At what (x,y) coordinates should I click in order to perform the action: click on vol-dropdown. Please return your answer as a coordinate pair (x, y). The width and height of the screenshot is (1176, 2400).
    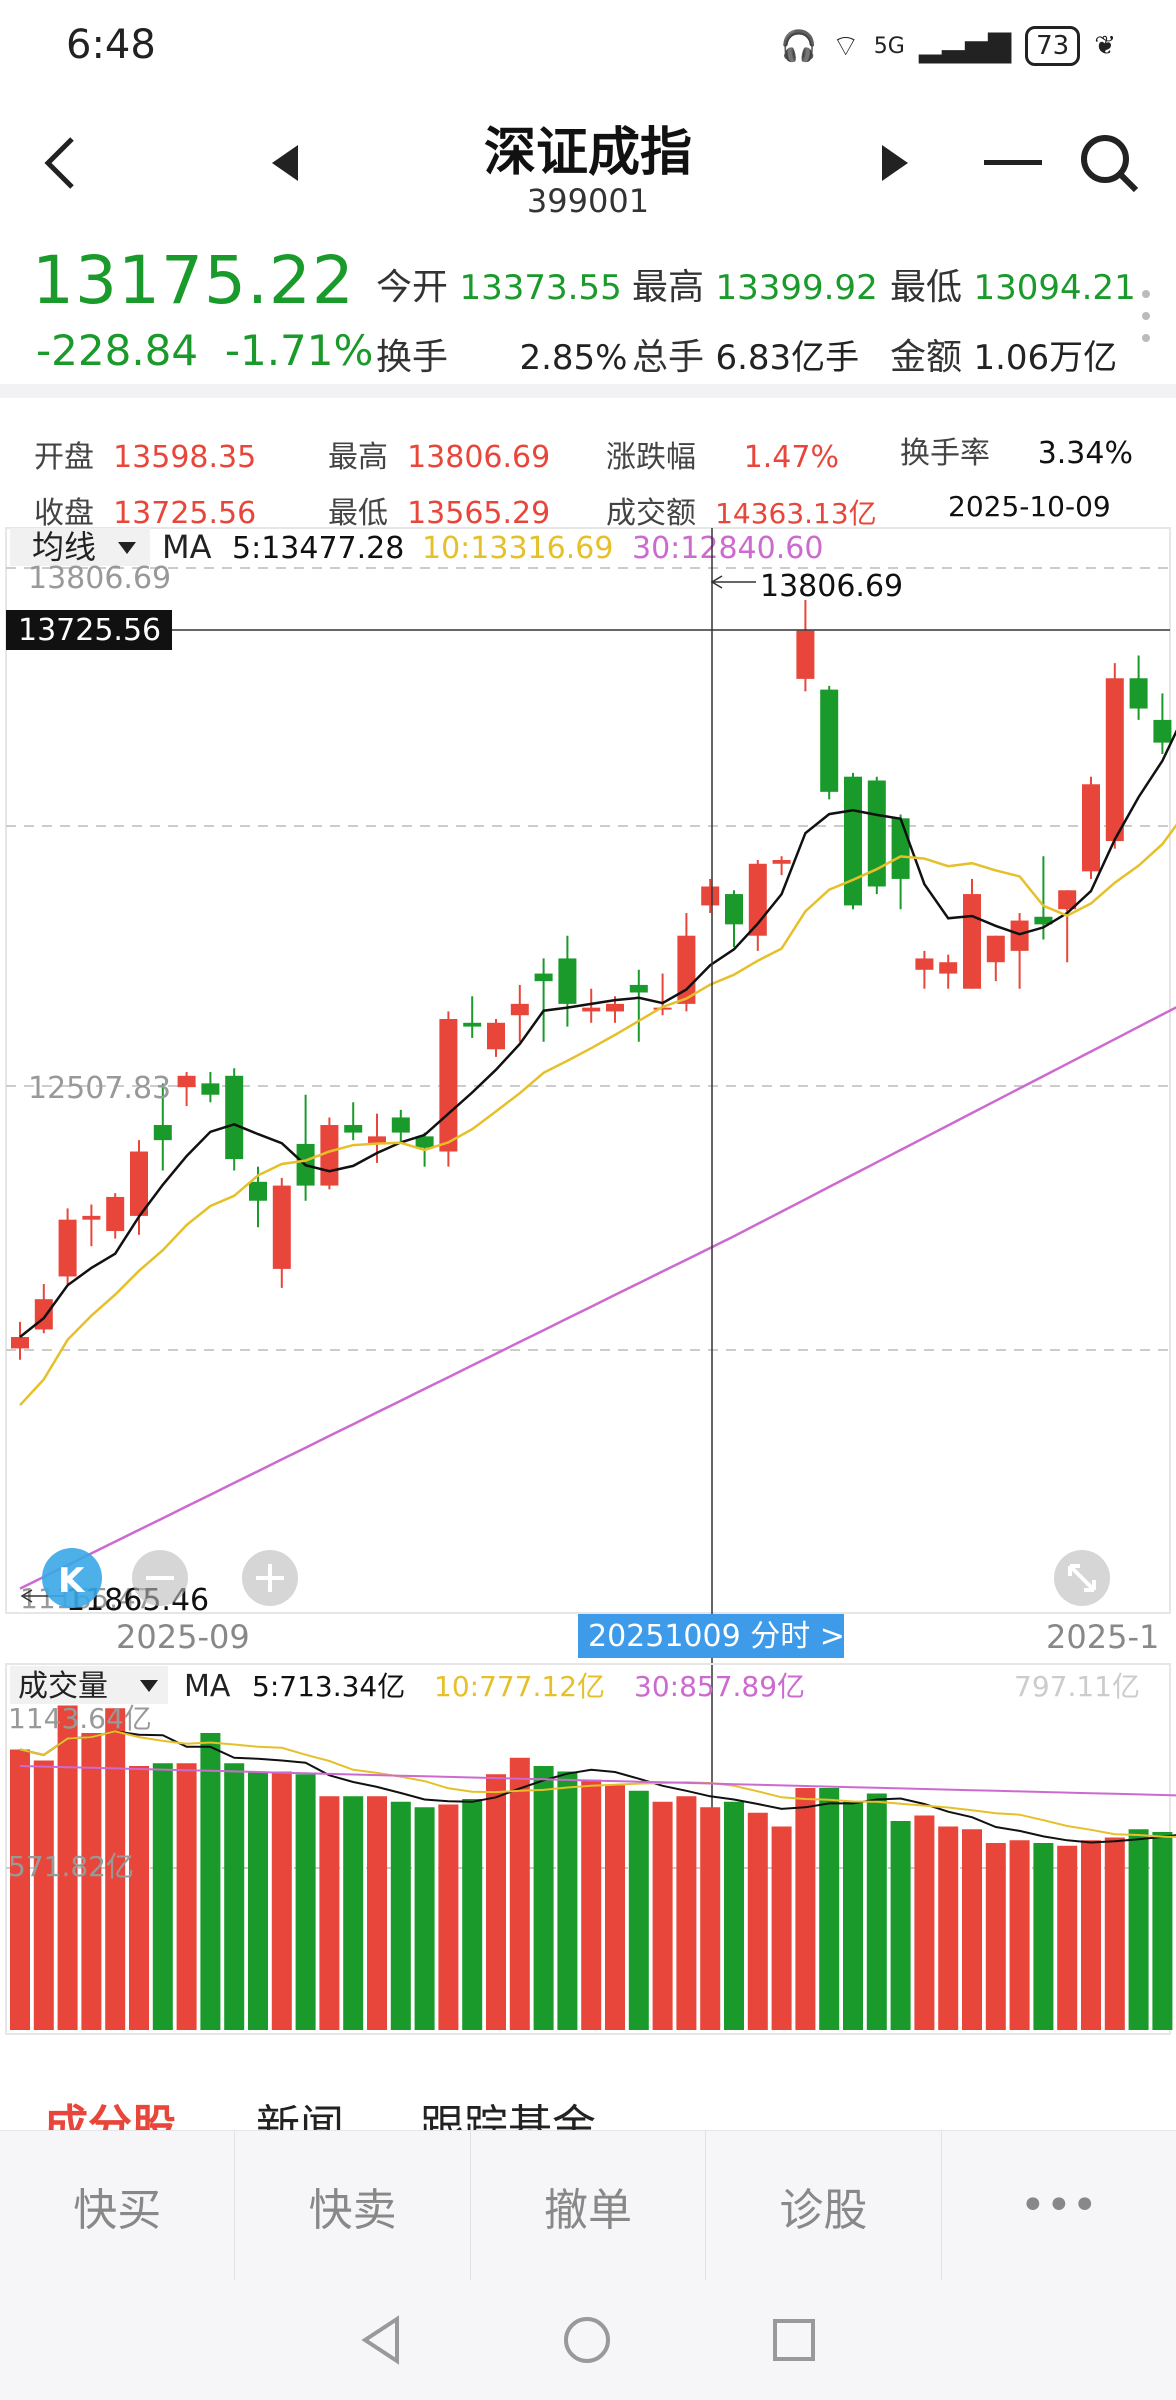
    Looking at the image, I should click on (89, 1685).